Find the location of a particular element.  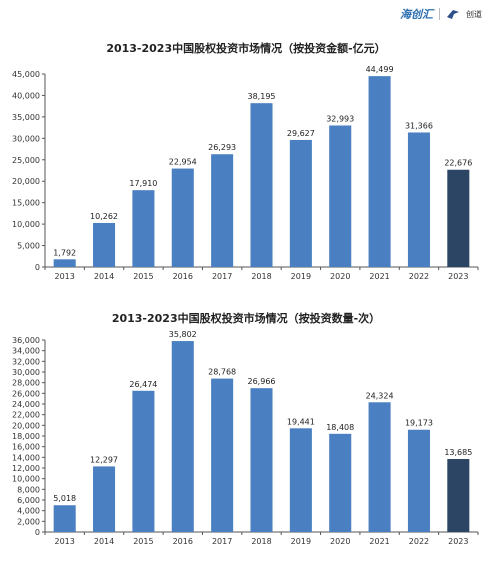

y-tick-label: 22,000 is located at coordinates (26, 415).